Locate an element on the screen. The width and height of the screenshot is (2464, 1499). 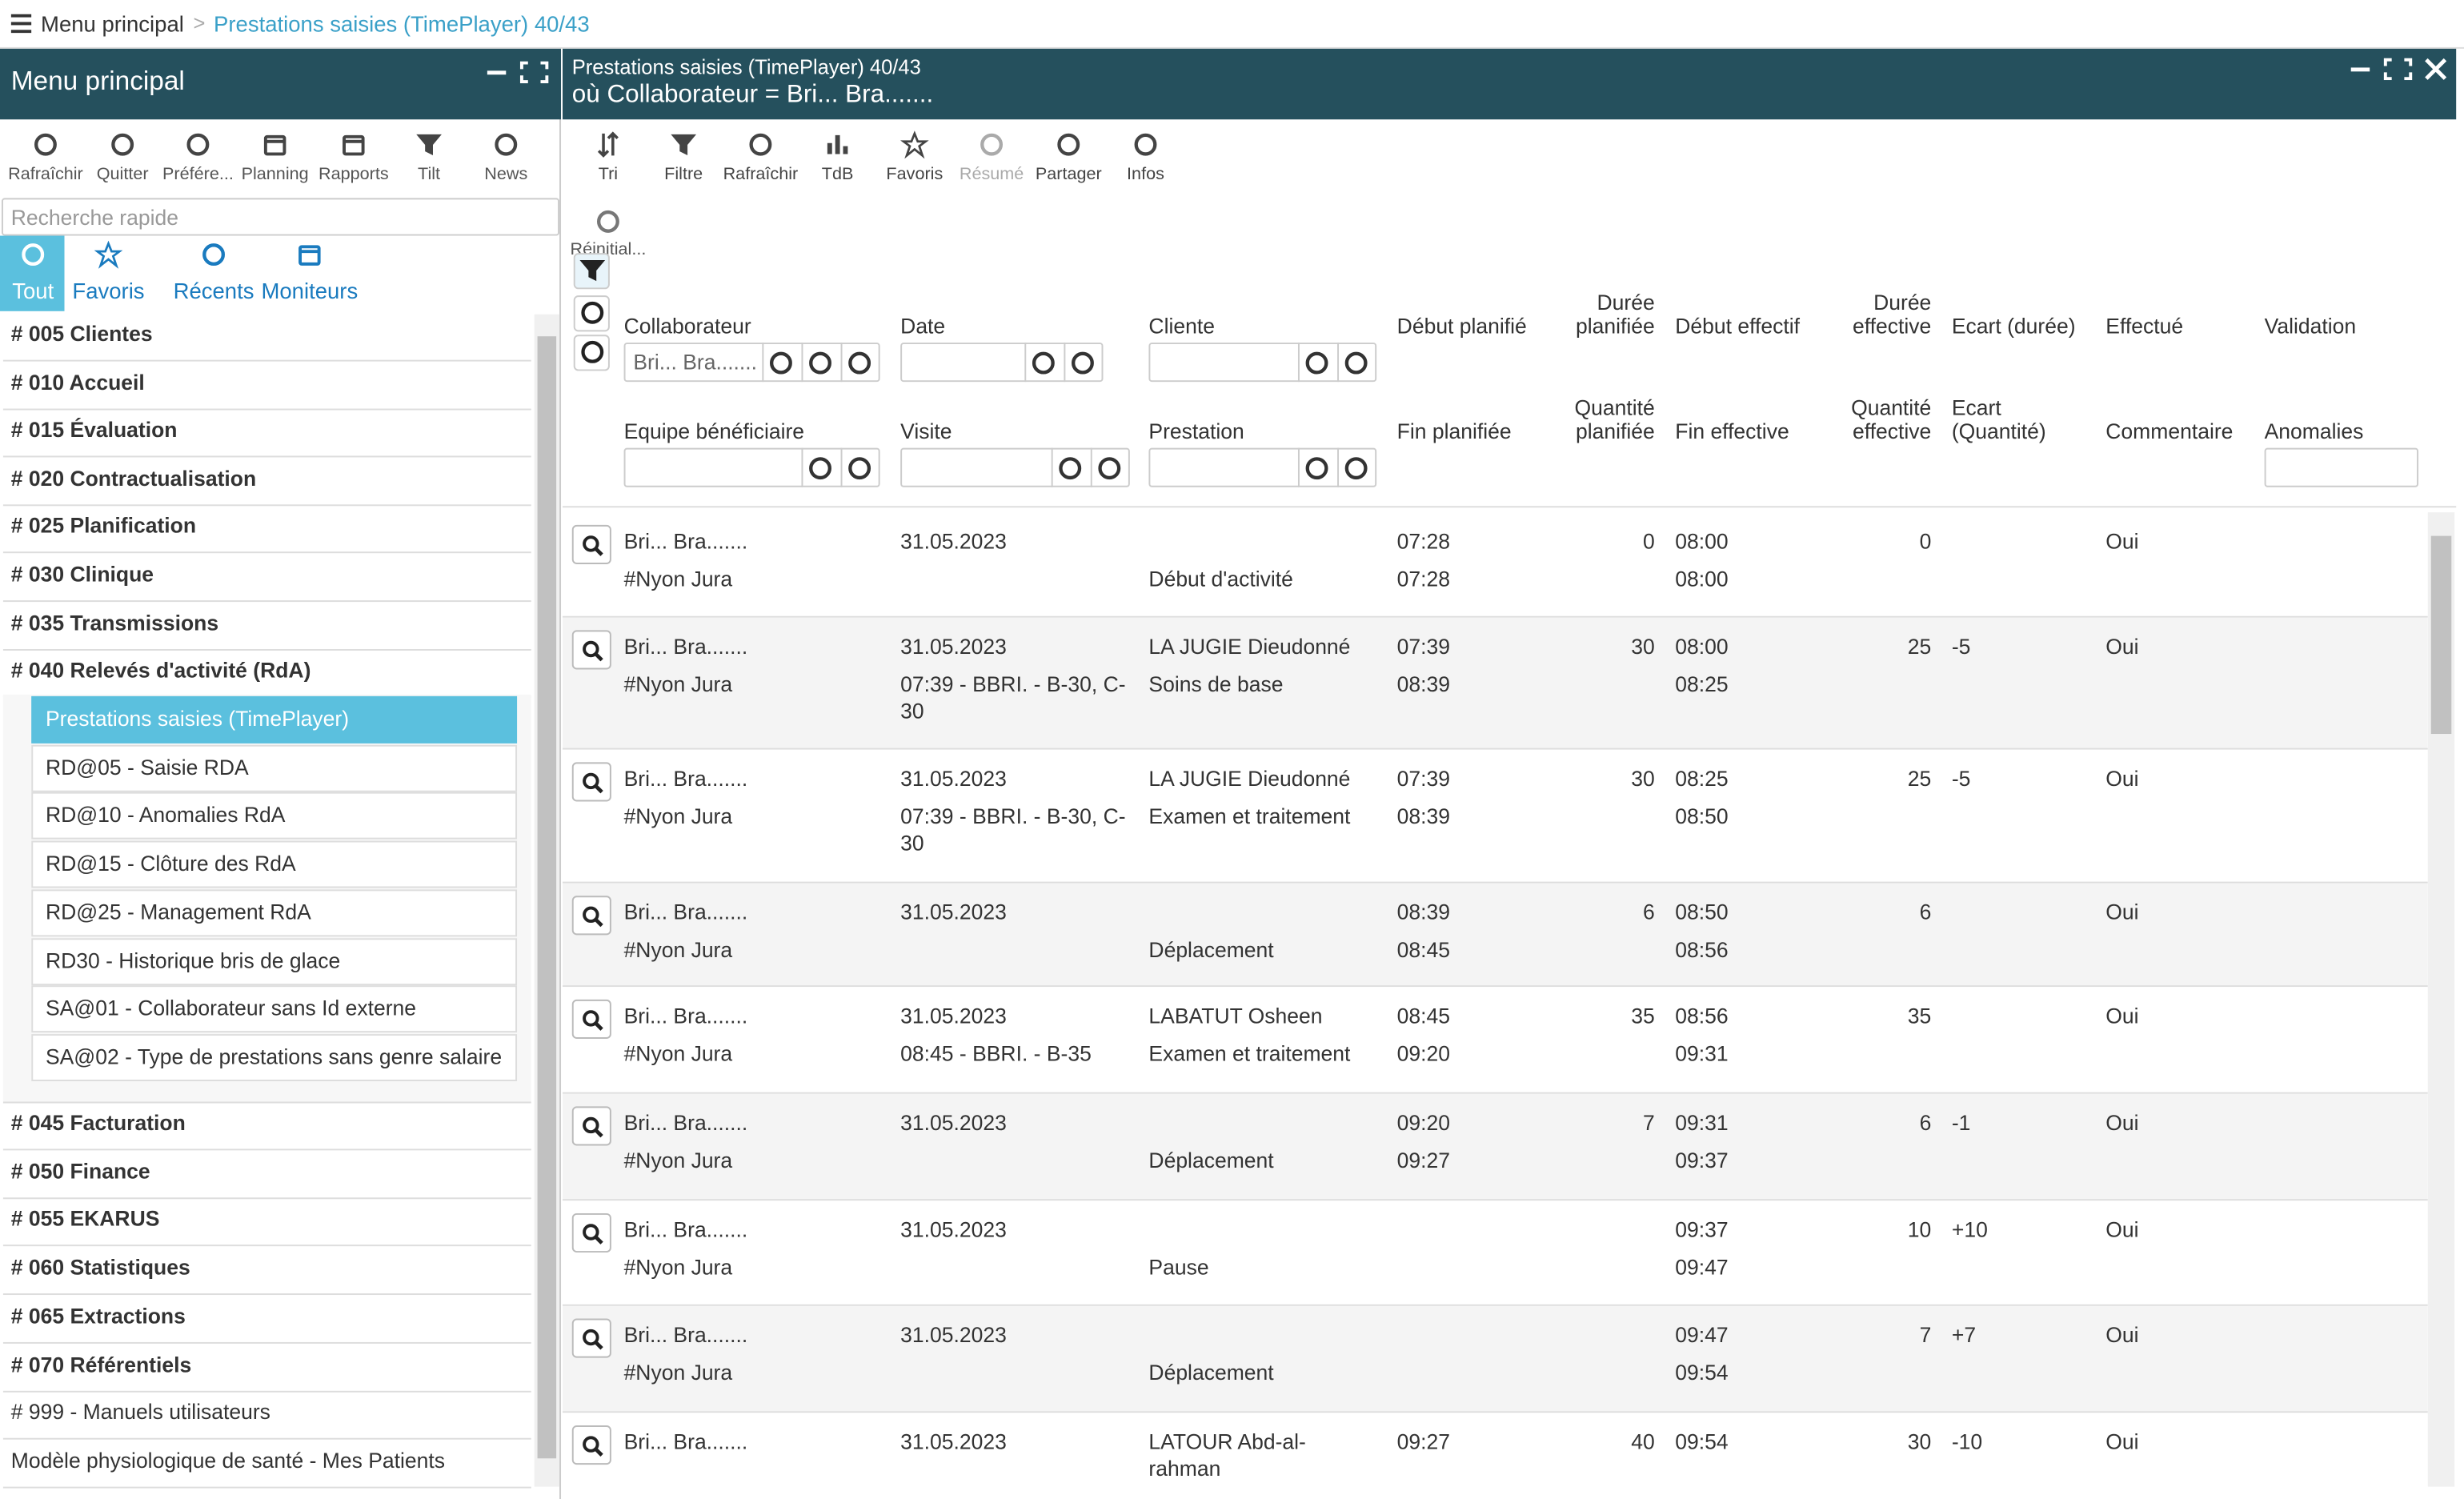
cell: 08:39 is located at coordinates (1468, 816).